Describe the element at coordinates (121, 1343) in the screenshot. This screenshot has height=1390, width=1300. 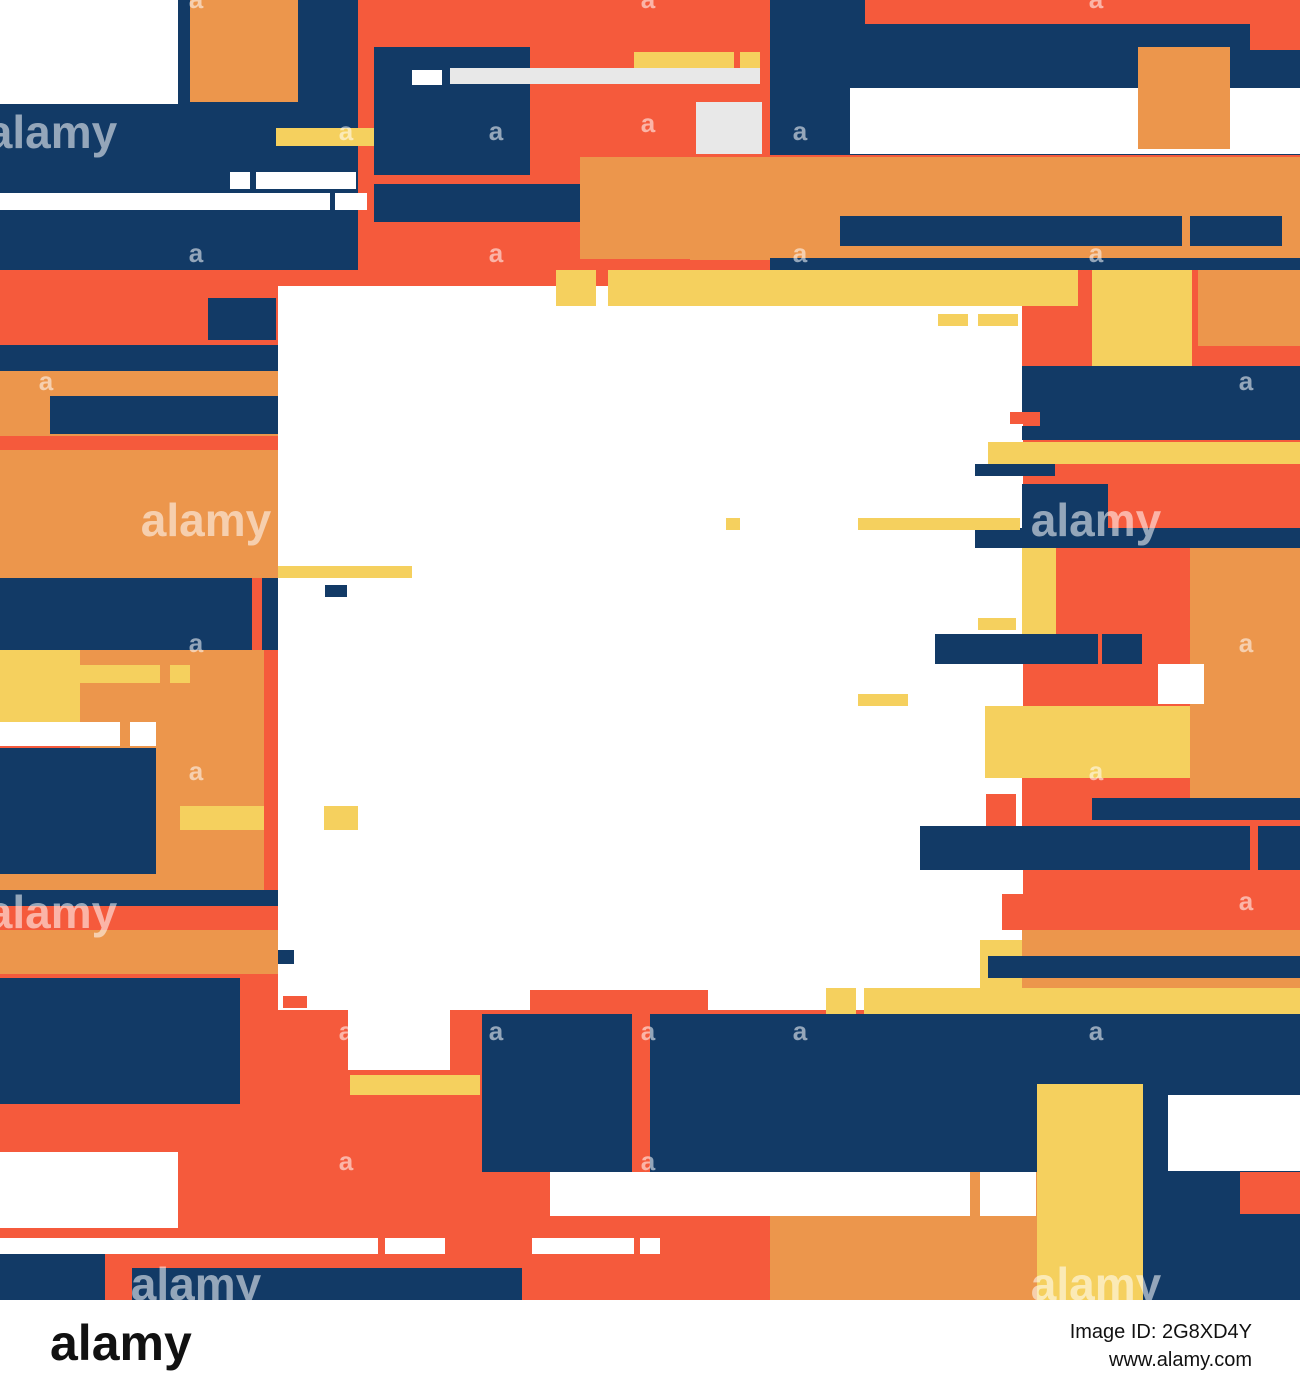
I see `footer-logo: alamy` at that location.